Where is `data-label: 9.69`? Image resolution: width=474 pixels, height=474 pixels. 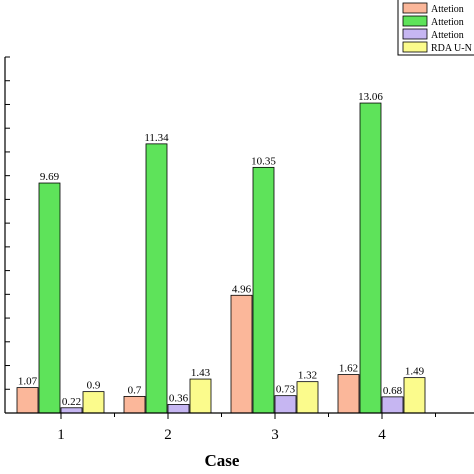
data-label: 9.69 is located at coordinates (50, 177).